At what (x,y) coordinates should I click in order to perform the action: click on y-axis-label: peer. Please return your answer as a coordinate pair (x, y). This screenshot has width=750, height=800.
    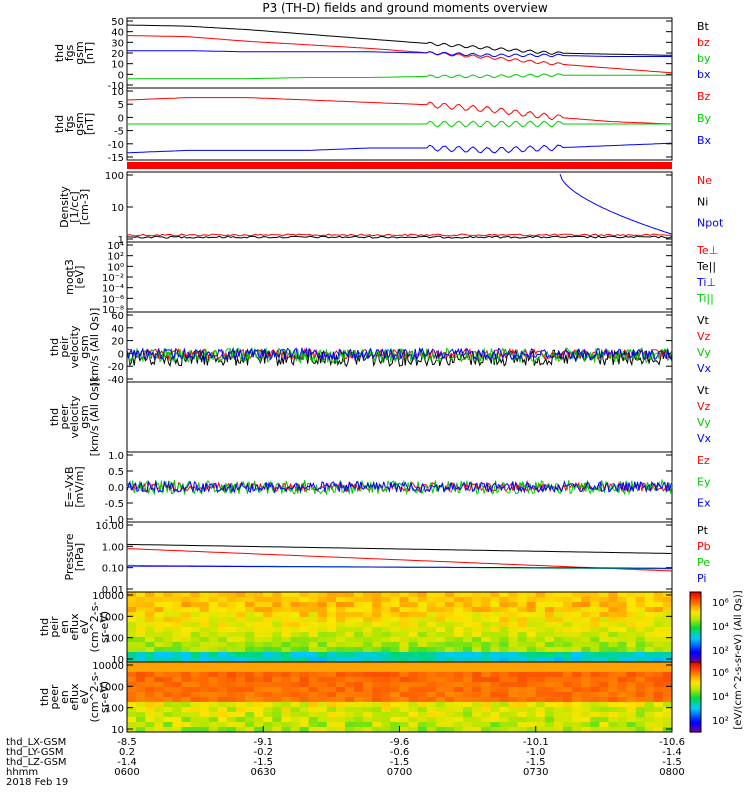
    Looking at the image, I should click on (54, 697).